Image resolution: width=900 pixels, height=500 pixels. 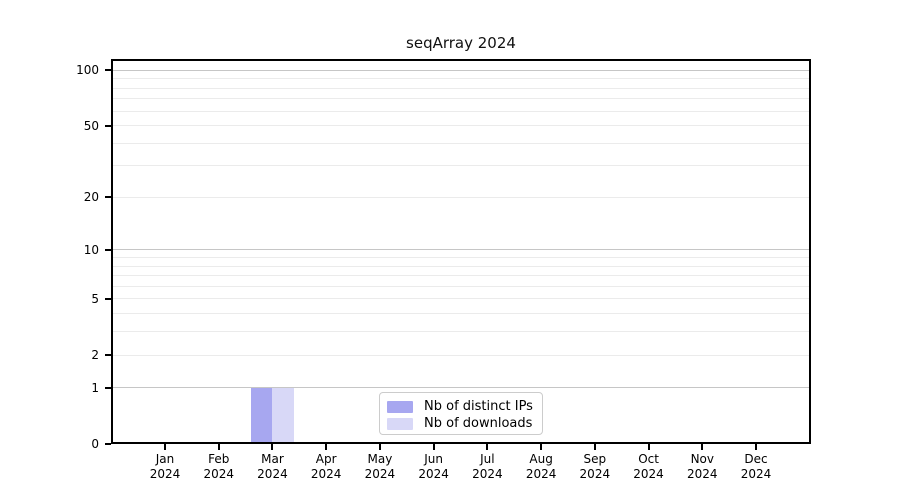 What do you see at coordinates (487, 459) in the screenshot?
I see `x-tick-label-line: Jul` at bounding box center [487, 459].